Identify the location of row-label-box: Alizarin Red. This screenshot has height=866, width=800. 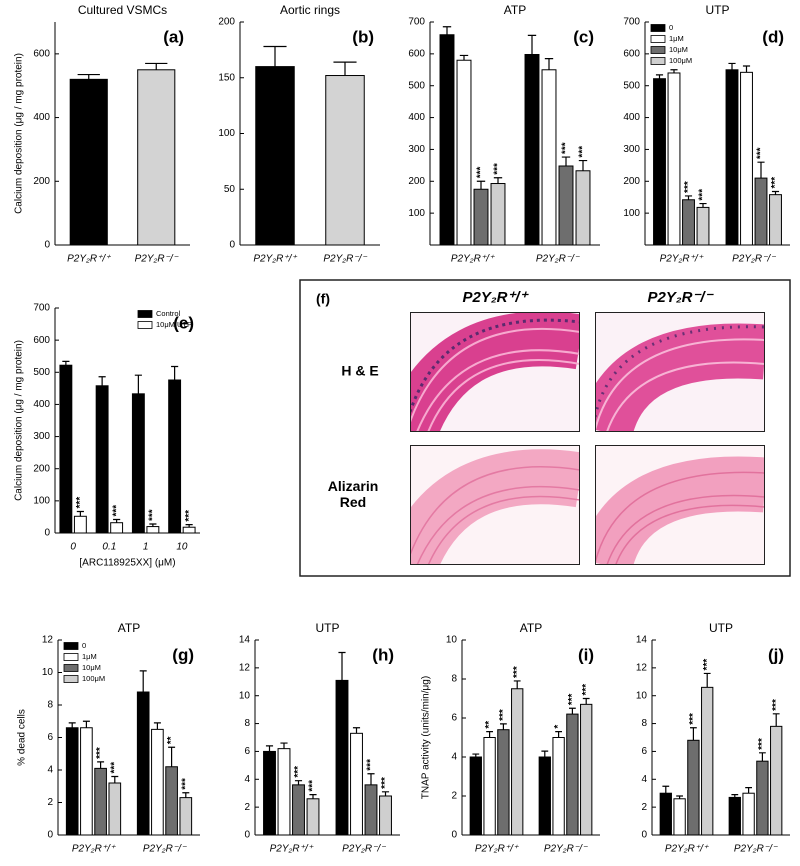
(353, 494).